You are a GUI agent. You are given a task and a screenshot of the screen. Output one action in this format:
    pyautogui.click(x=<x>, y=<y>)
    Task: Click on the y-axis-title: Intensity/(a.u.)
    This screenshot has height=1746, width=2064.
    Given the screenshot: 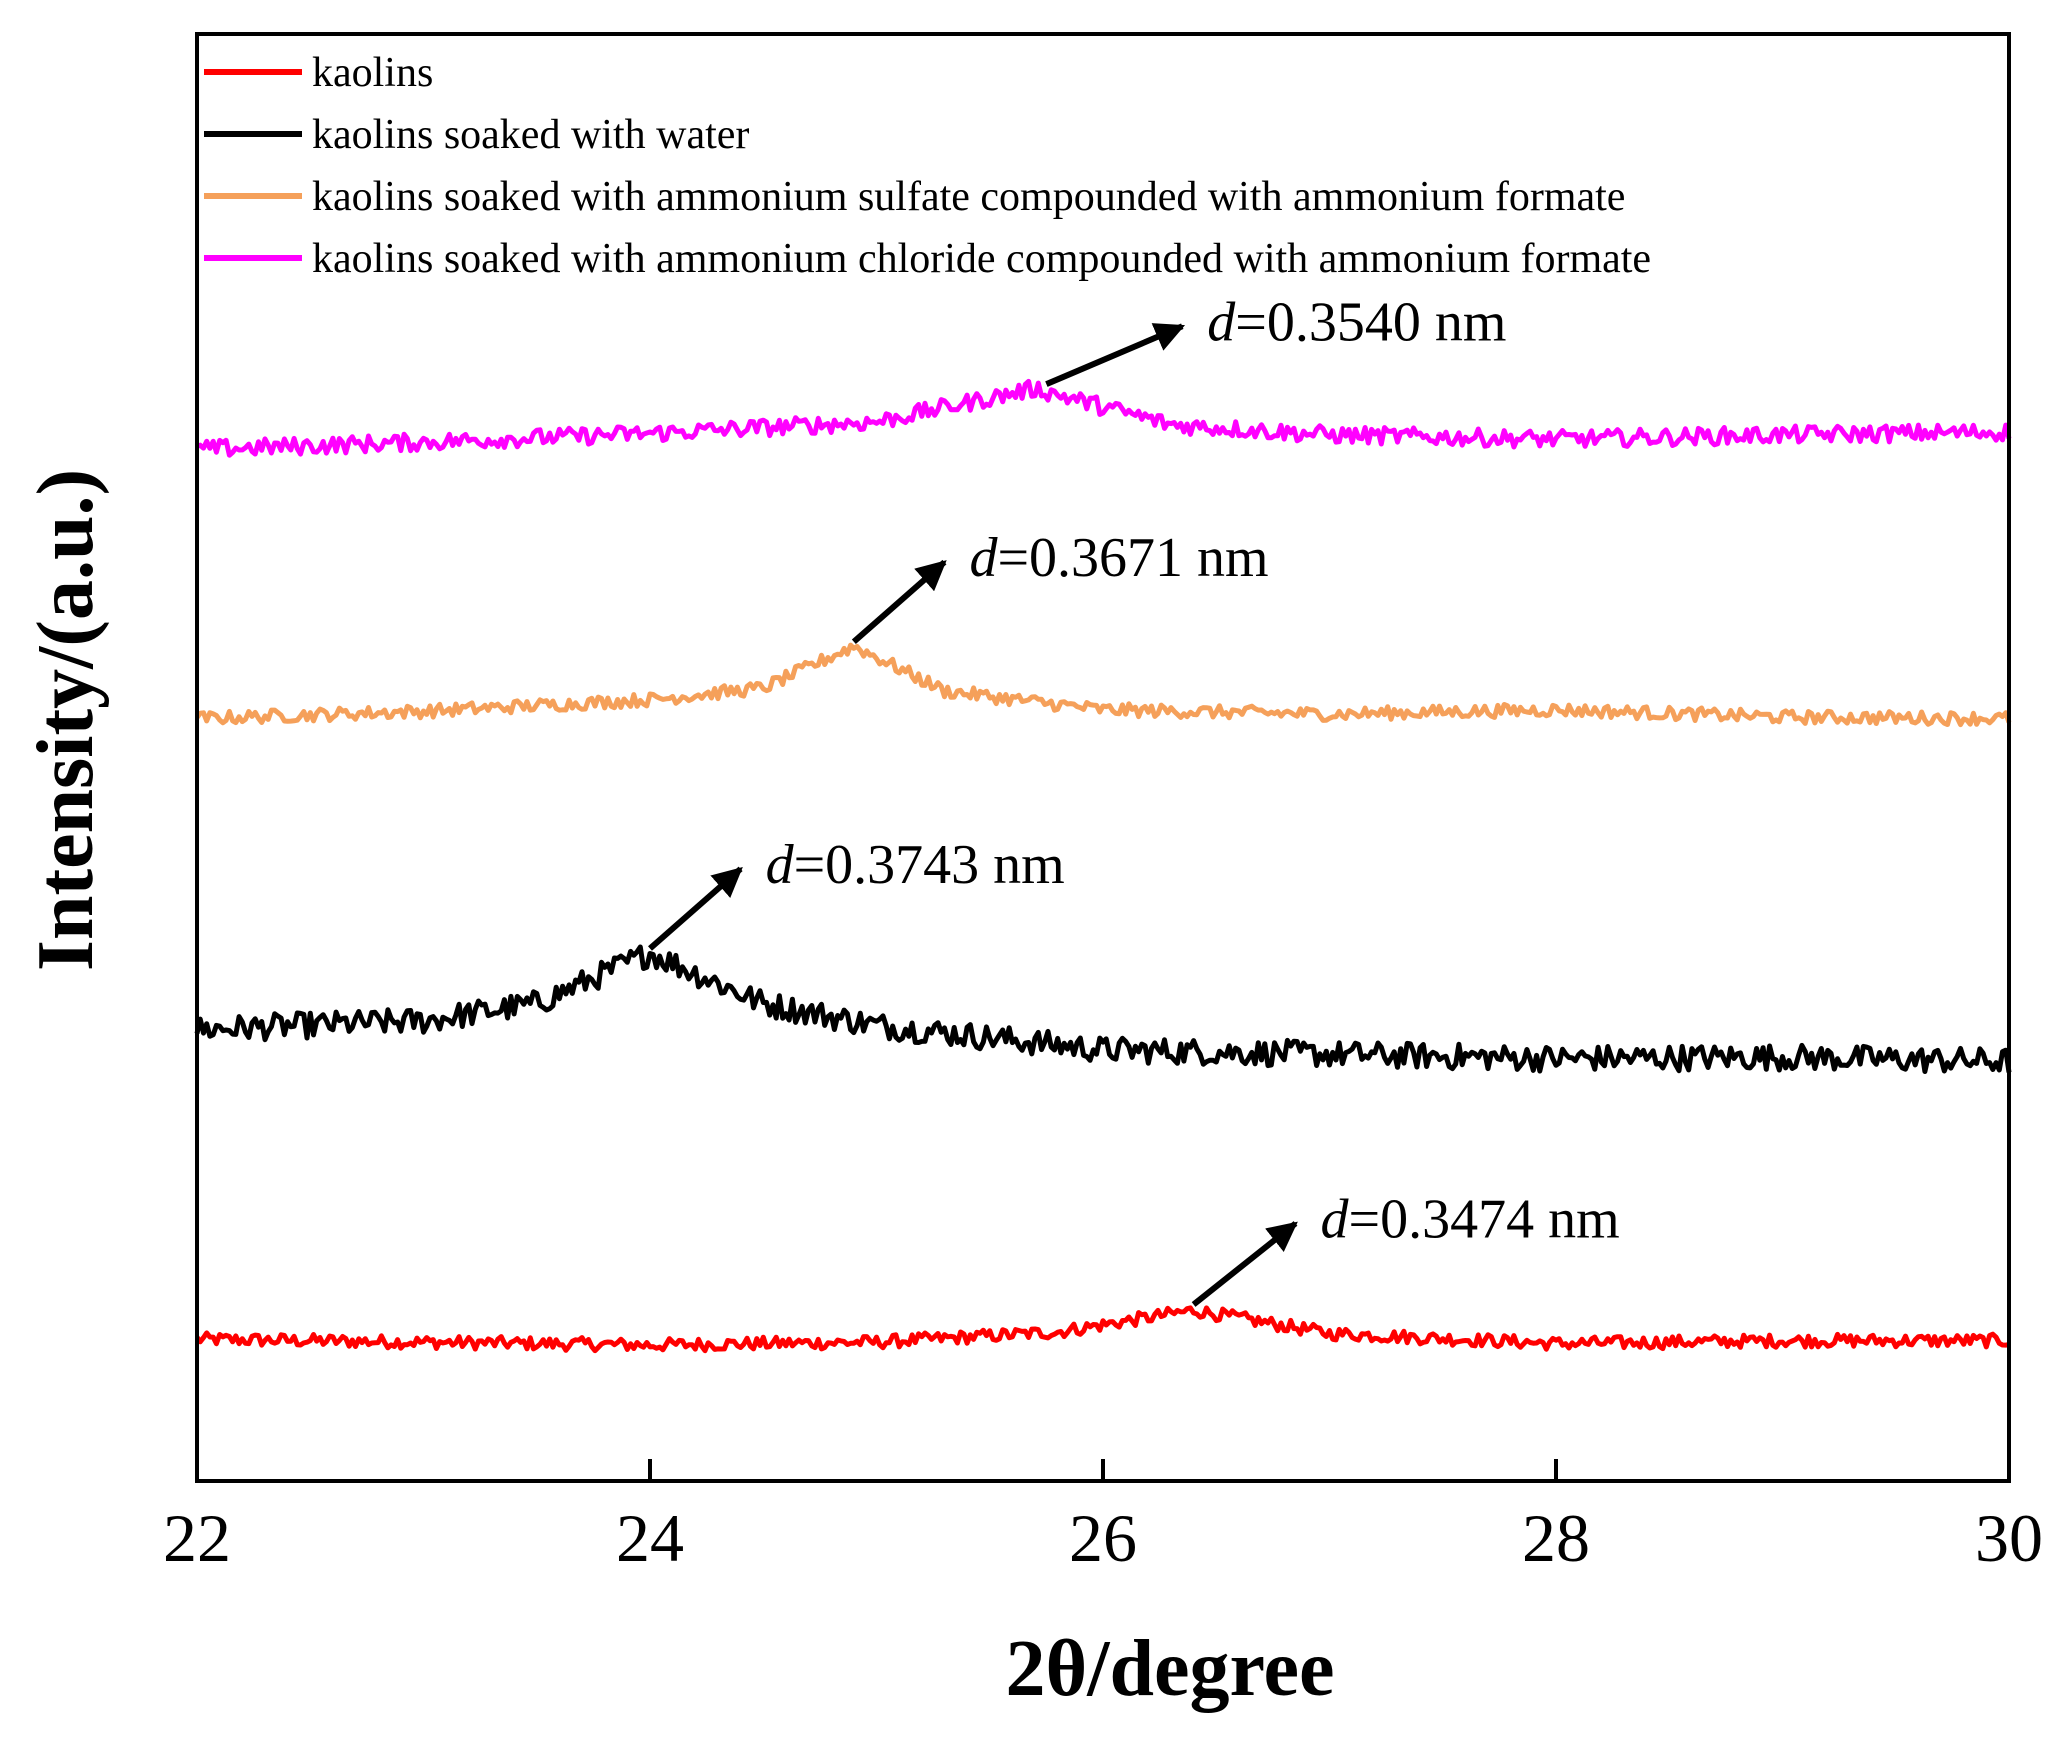 What is the action you would take?
    pyautogui.click(x=66, y=720)
    